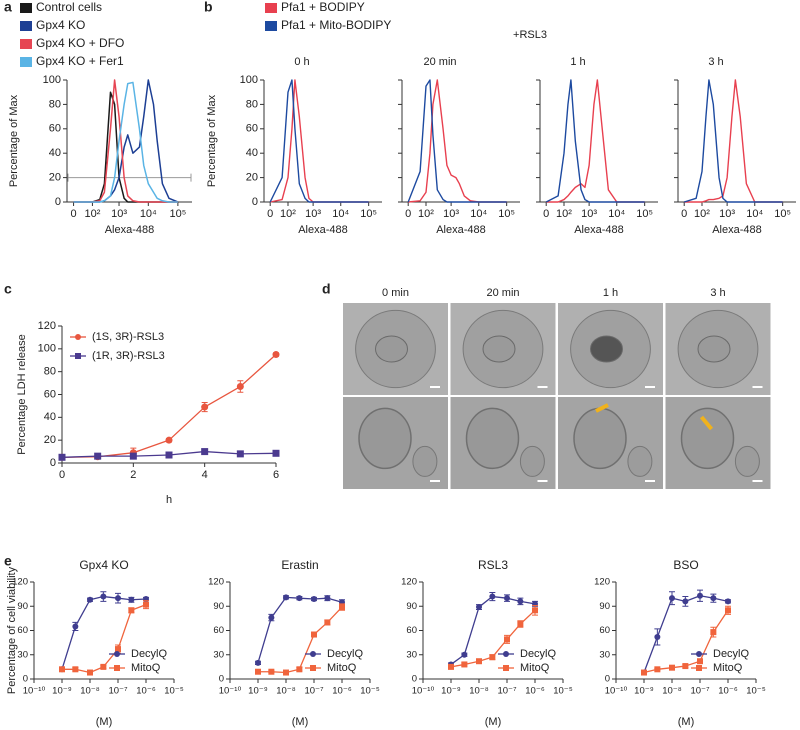 The image size is (800, 730). What do you see at coordinates (8, 289) in the screenshot?
I see `panel-label: c` at bounding box center [8, 289].